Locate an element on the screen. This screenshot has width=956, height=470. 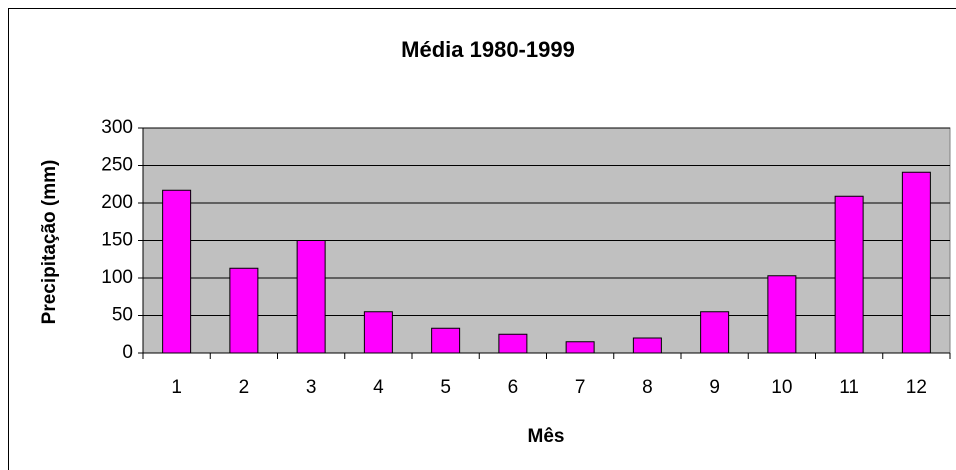
y-tick-label: 150 is located at coordinates (117, 240).